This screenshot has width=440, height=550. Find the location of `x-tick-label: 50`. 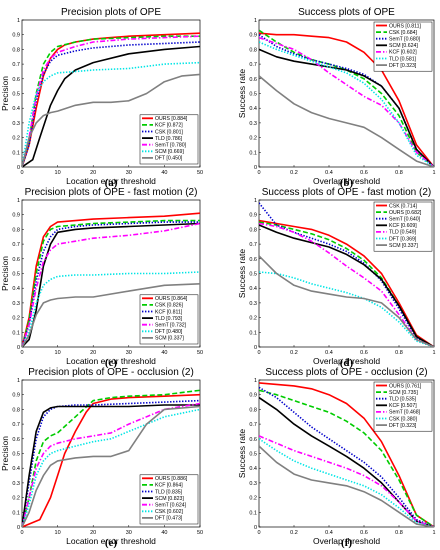

x-tick-label: 50 is located at coordinates (200, 533).